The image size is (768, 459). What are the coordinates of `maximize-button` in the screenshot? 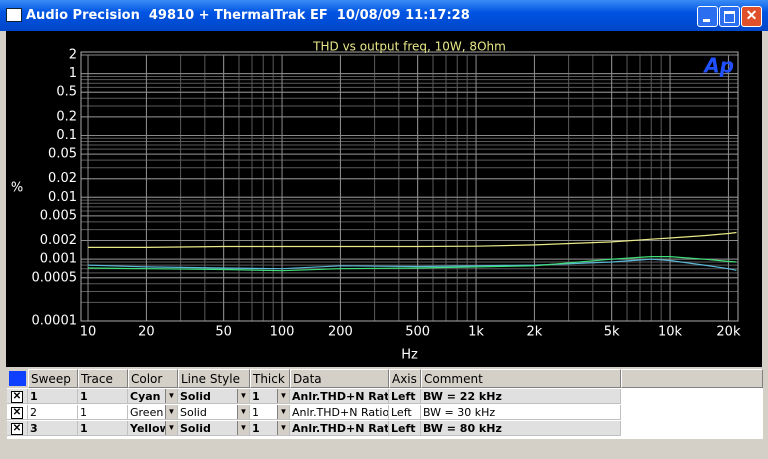 It's located at (729, 16).